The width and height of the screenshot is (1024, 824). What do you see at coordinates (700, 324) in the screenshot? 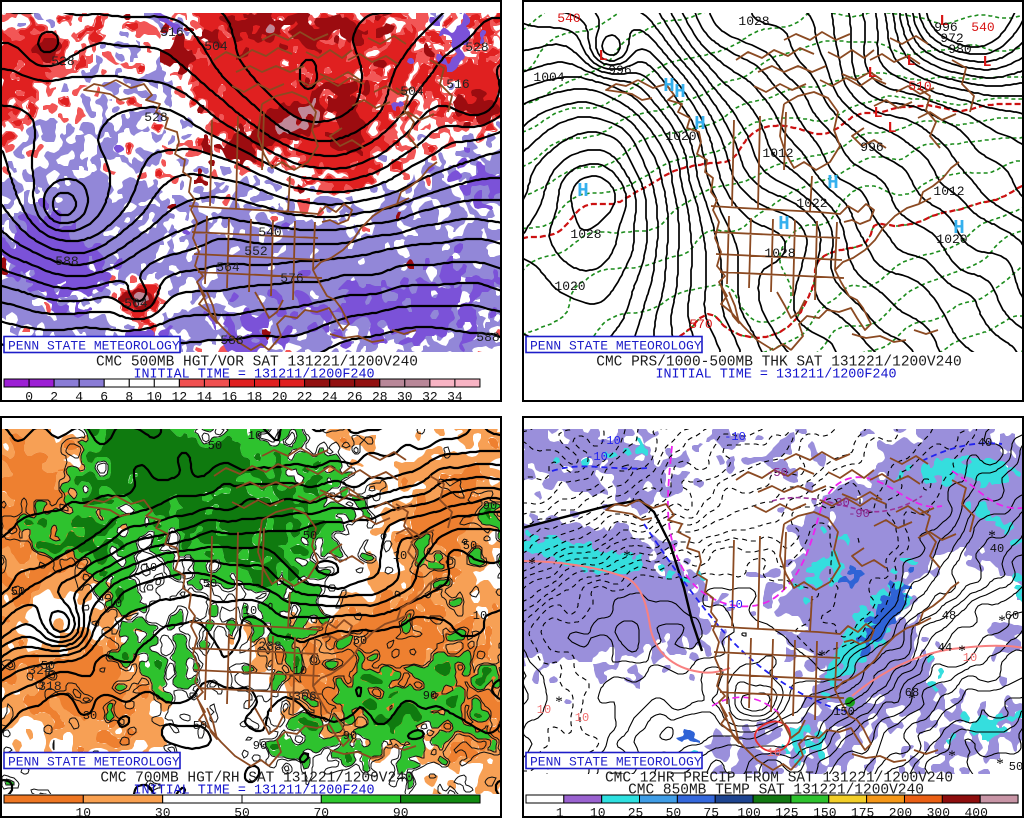
I see `svg-text: 570` at bounding box center [700, 324].